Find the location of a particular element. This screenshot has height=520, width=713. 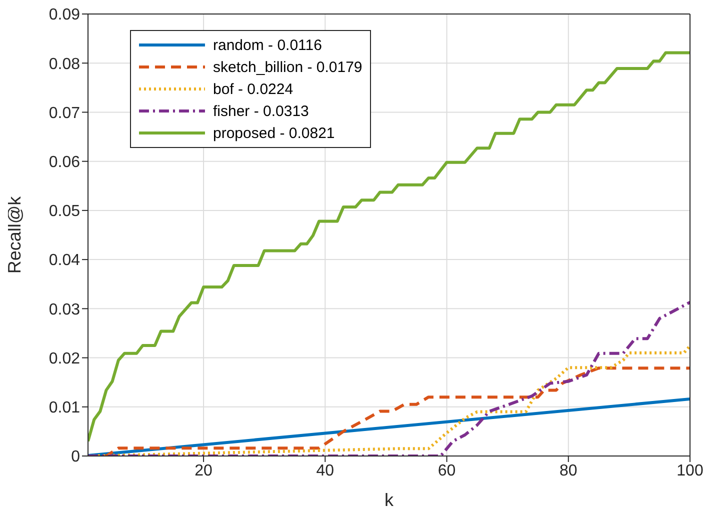

legend-label: bof - 0.0224 is located at coordinates (253, 89).